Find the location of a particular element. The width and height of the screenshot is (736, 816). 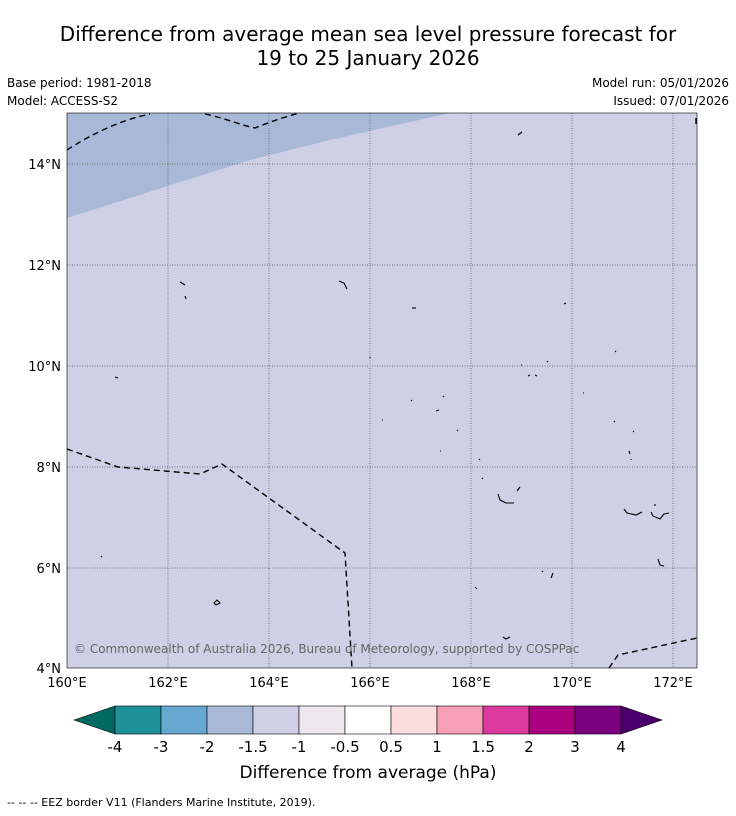

colorbar-extend-low is located at coordinates (94, 720).